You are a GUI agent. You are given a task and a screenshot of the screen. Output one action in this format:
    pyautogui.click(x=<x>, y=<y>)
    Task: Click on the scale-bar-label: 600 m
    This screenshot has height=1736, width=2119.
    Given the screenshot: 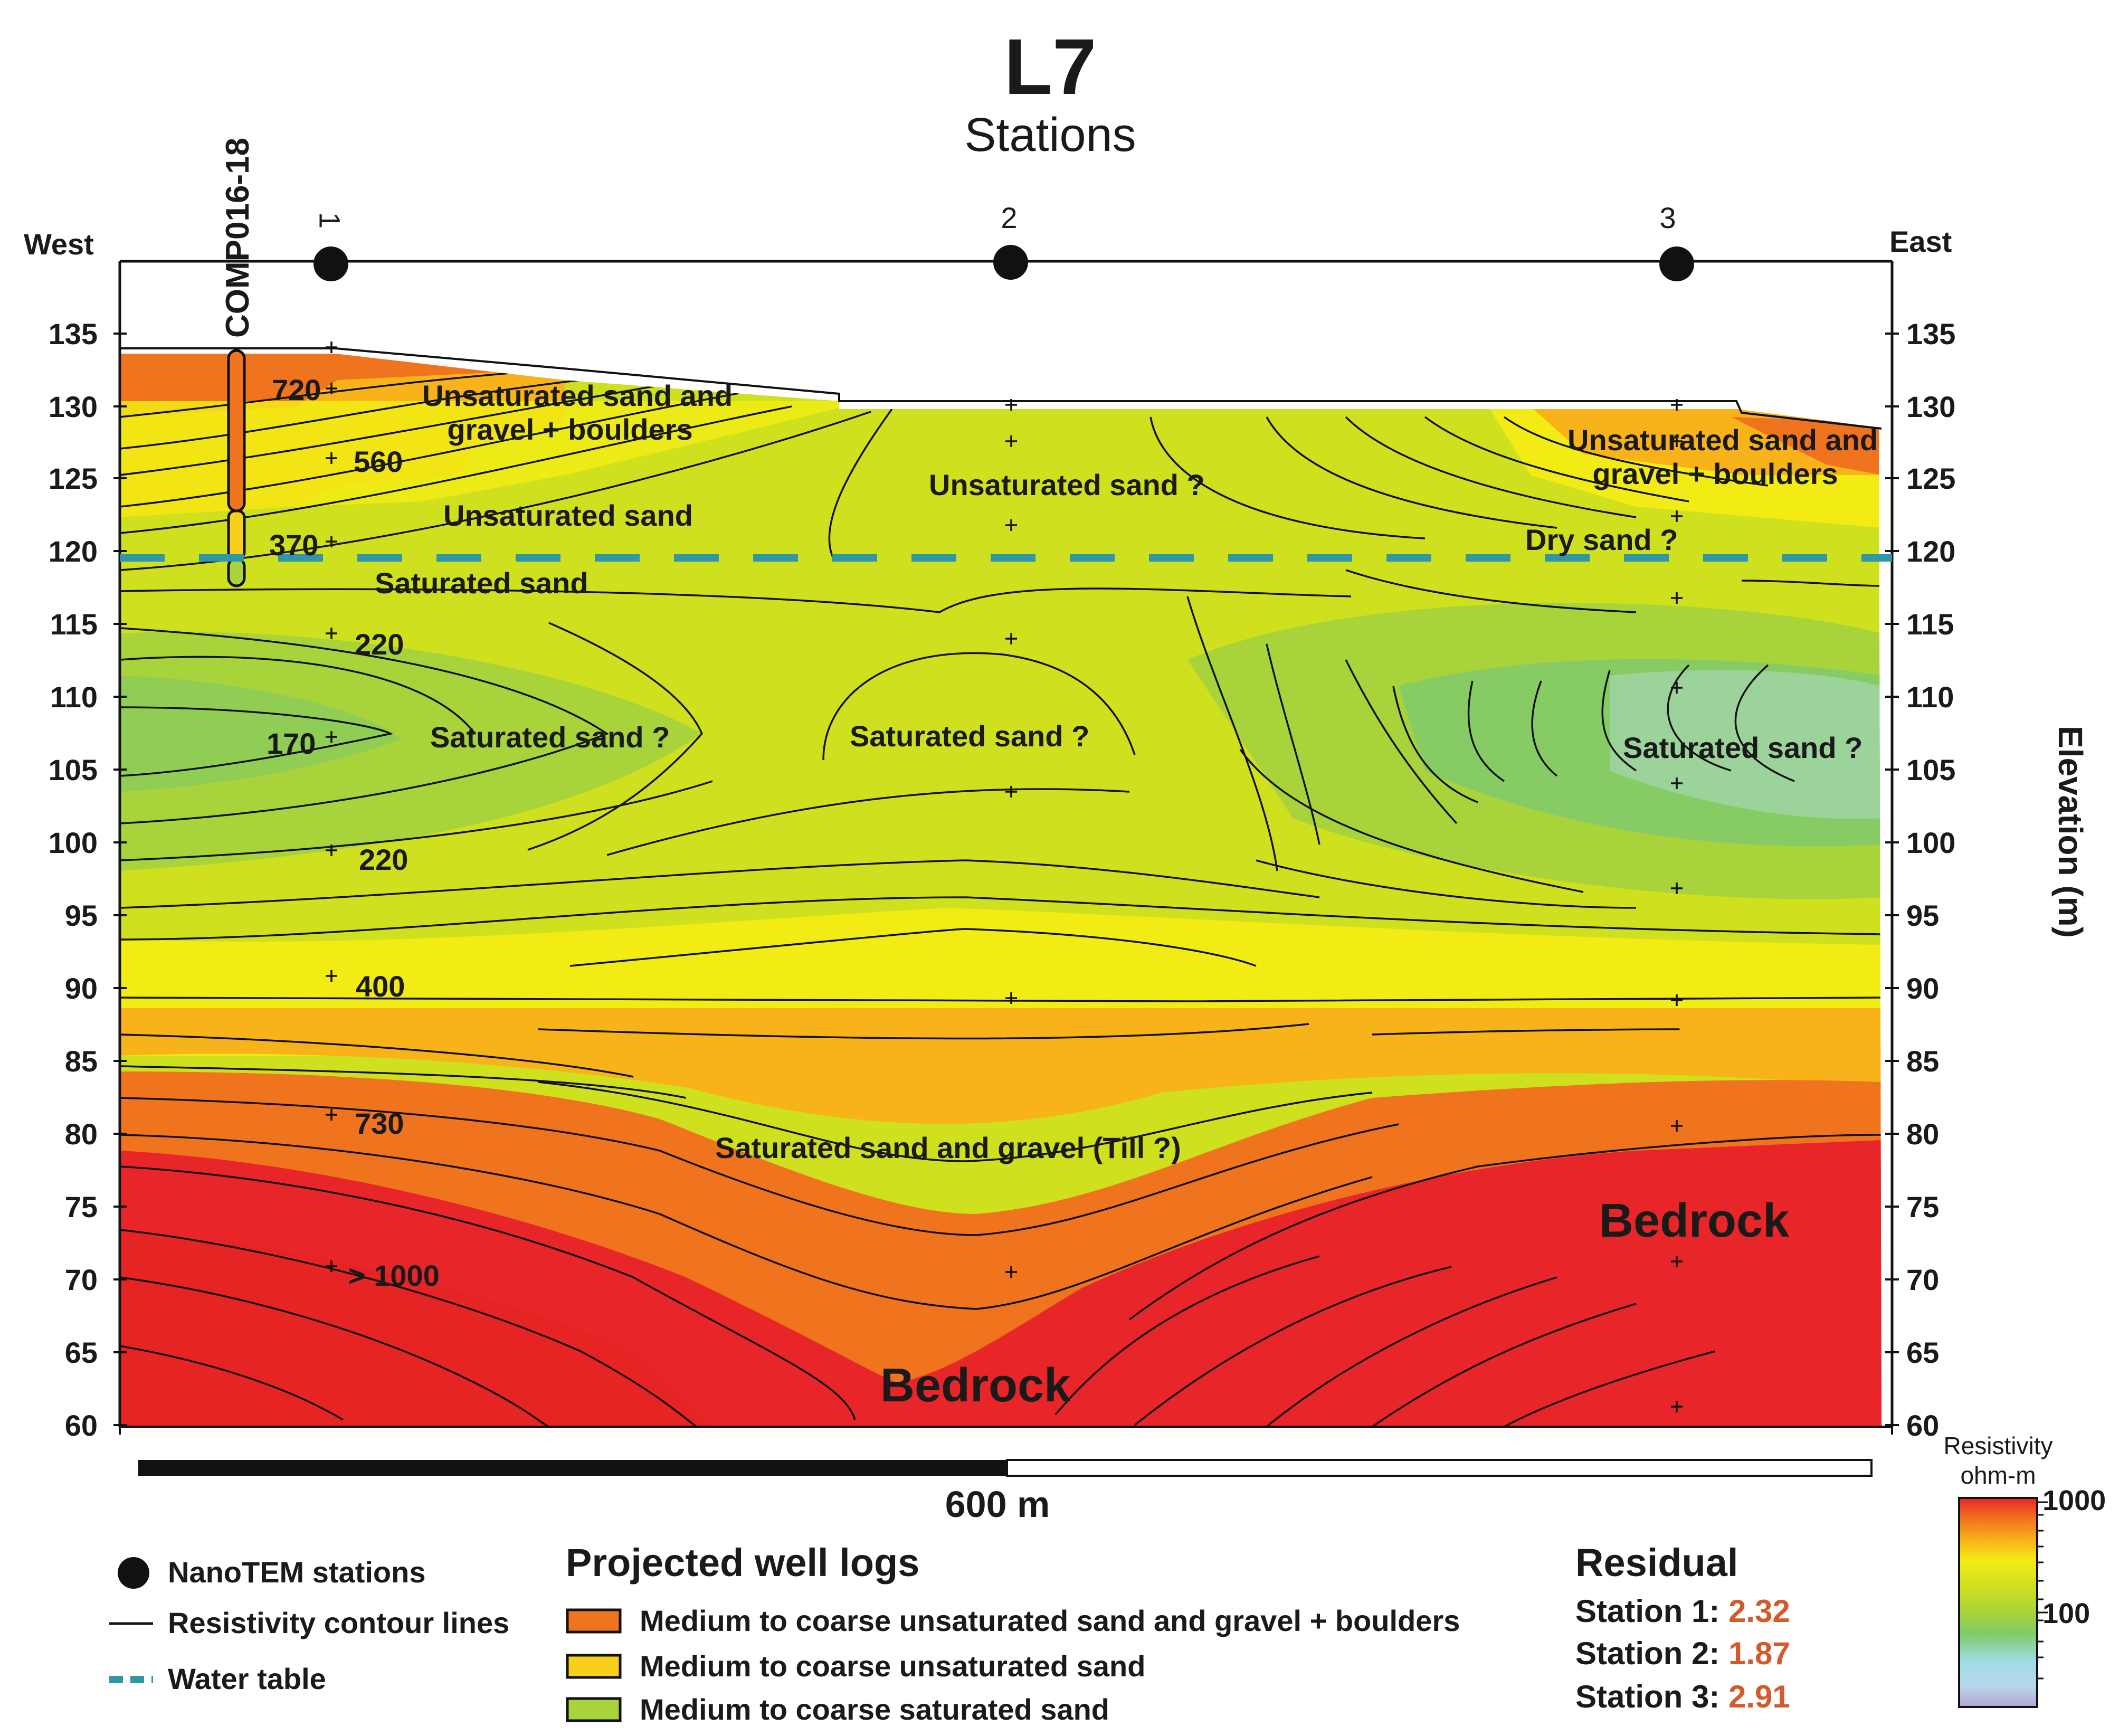 What is the action you would take?
    pyautogui.click(x=997, y=1505)
    